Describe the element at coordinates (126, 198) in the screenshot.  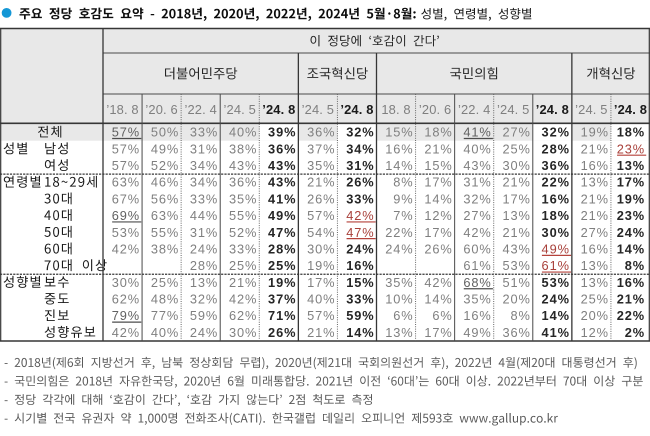
I see `svg-text: 67%` at that location.